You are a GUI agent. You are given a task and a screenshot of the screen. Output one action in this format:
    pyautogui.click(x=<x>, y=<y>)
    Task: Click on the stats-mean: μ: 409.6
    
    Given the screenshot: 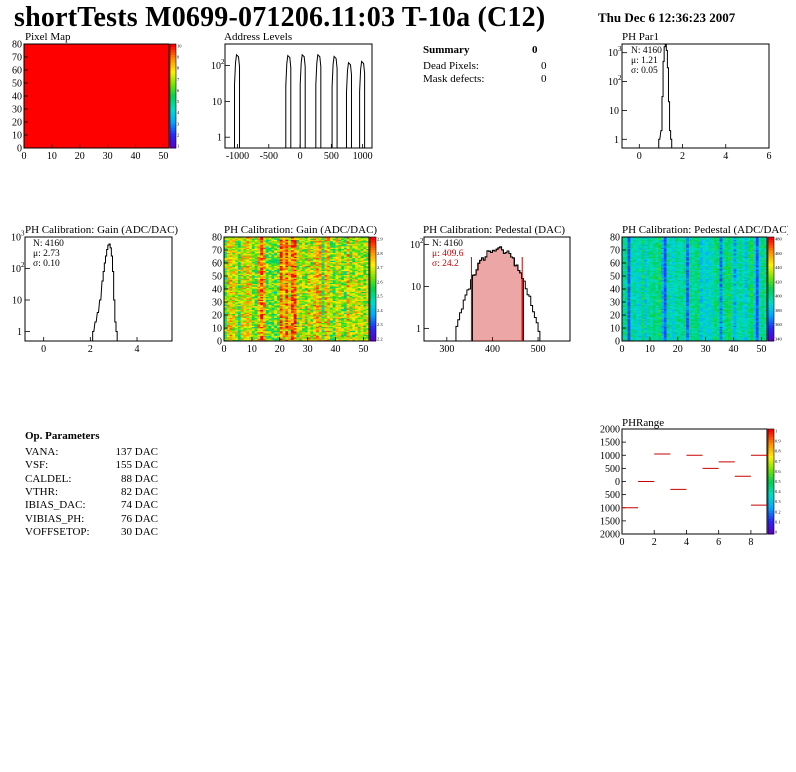 What is the action you would take?
    pyautogui.click(x=448, y=254)
    